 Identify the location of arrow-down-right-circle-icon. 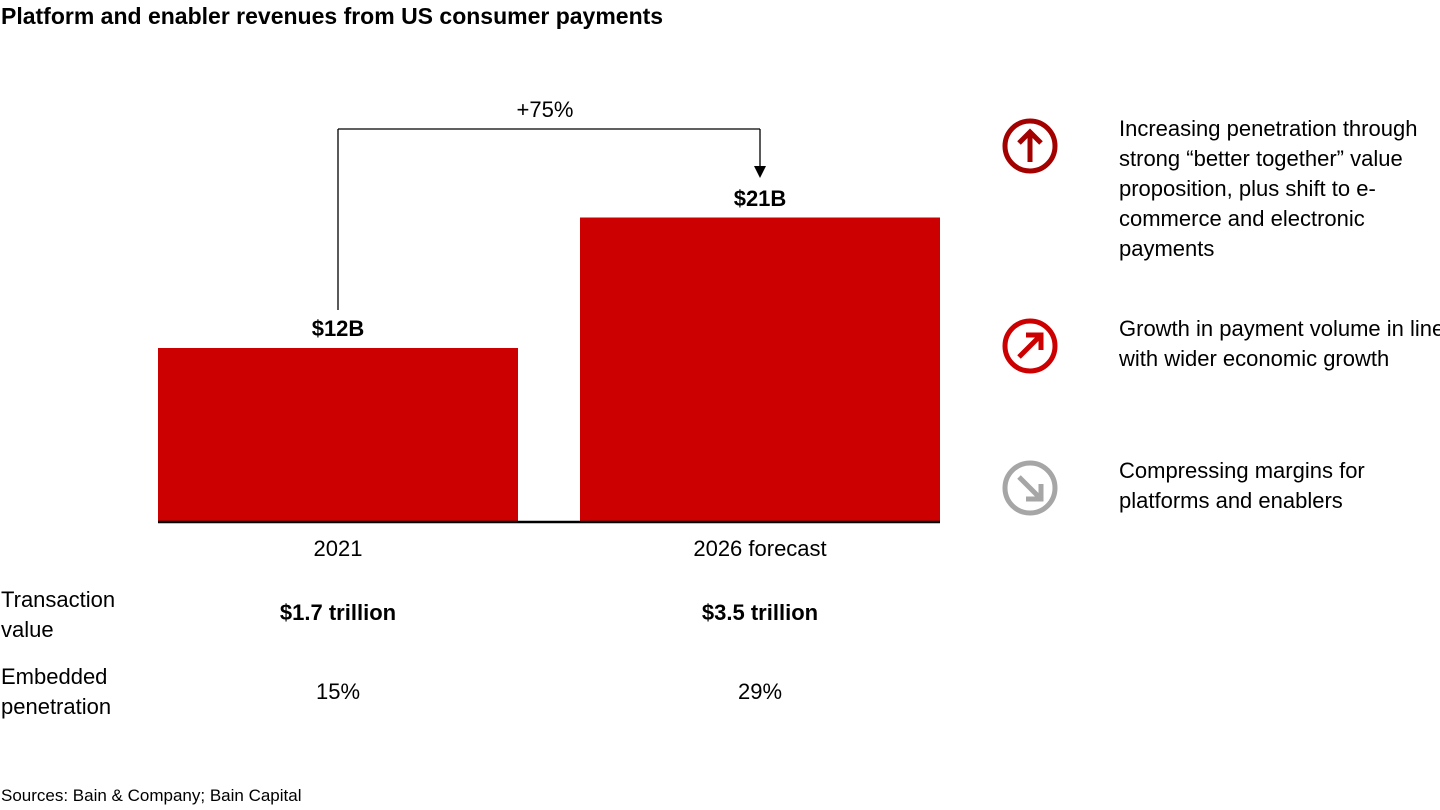
(1030, 488).